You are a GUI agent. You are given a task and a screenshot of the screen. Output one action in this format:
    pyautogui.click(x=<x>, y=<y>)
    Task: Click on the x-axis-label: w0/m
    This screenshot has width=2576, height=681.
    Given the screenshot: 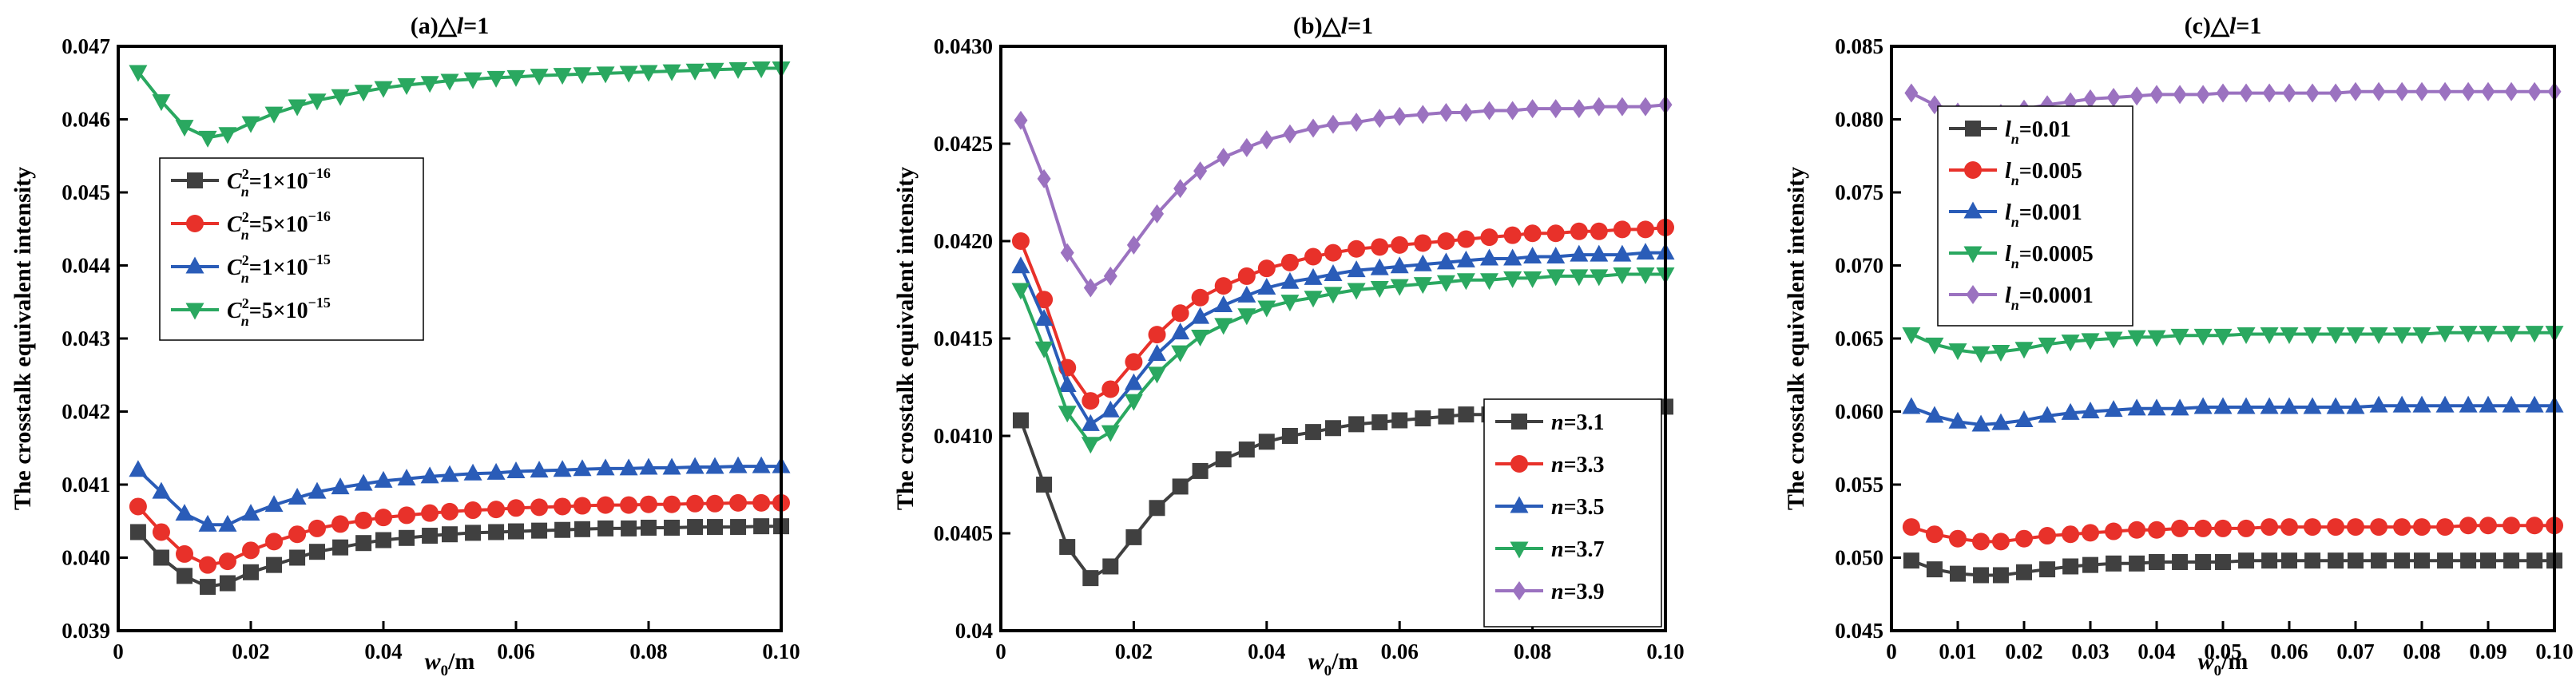 What is the action you would take?
    pyautogui.click(x=450, y=663)
    